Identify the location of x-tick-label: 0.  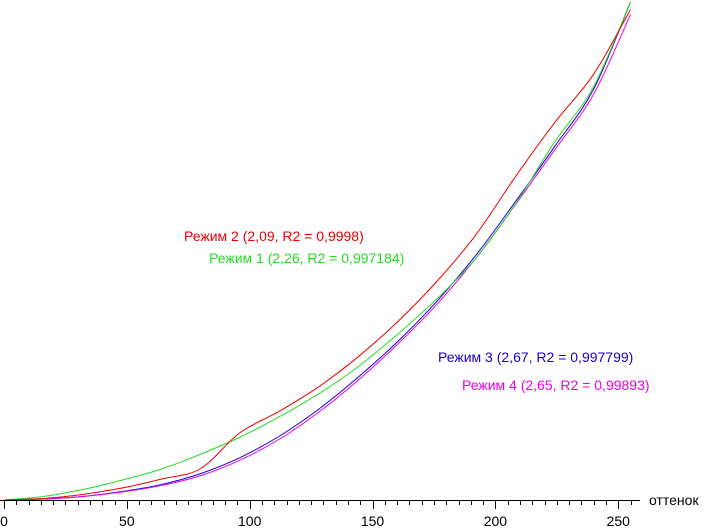
(4, 521).